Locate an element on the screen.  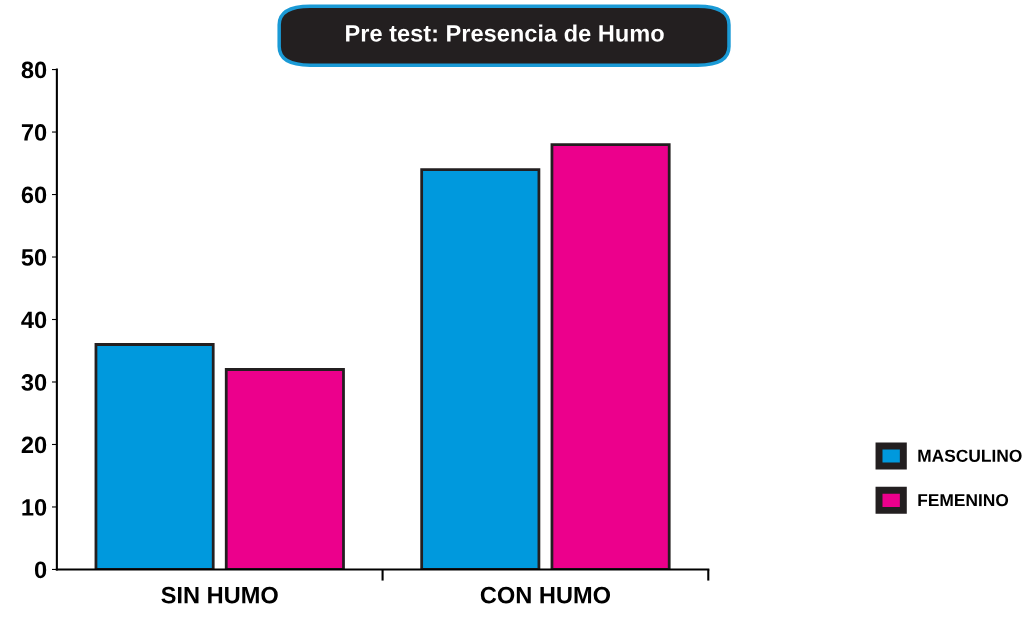
y-tick-label: 0 is located at coordinates (40, 570).